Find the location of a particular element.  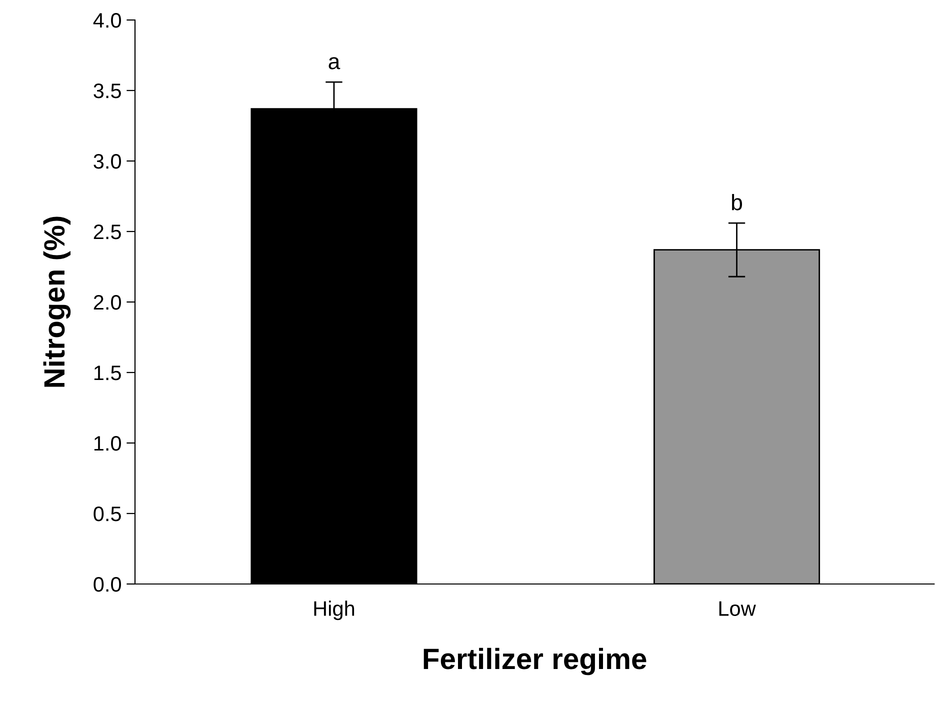

x-tick-label: Low is located at coordinates (737, 608).